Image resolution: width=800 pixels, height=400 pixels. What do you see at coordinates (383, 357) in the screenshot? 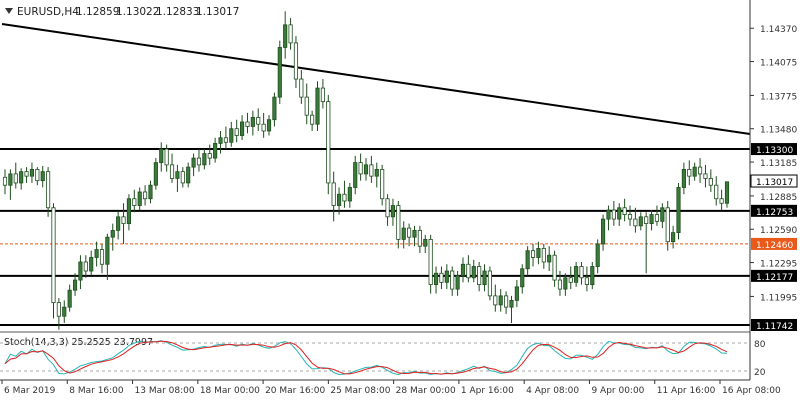
I see `stochastic-panel: Stoch(14,3,3) 25.2525 23.7997 80 20` at bounding box center [383, 357].